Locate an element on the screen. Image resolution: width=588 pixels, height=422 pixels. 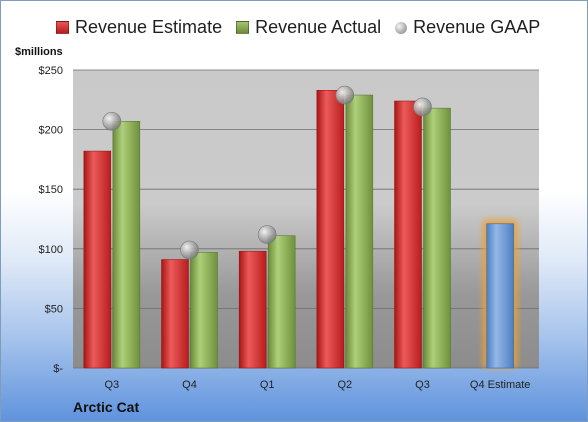
y-tick-label: $200 is located at coordinates (51, 131).